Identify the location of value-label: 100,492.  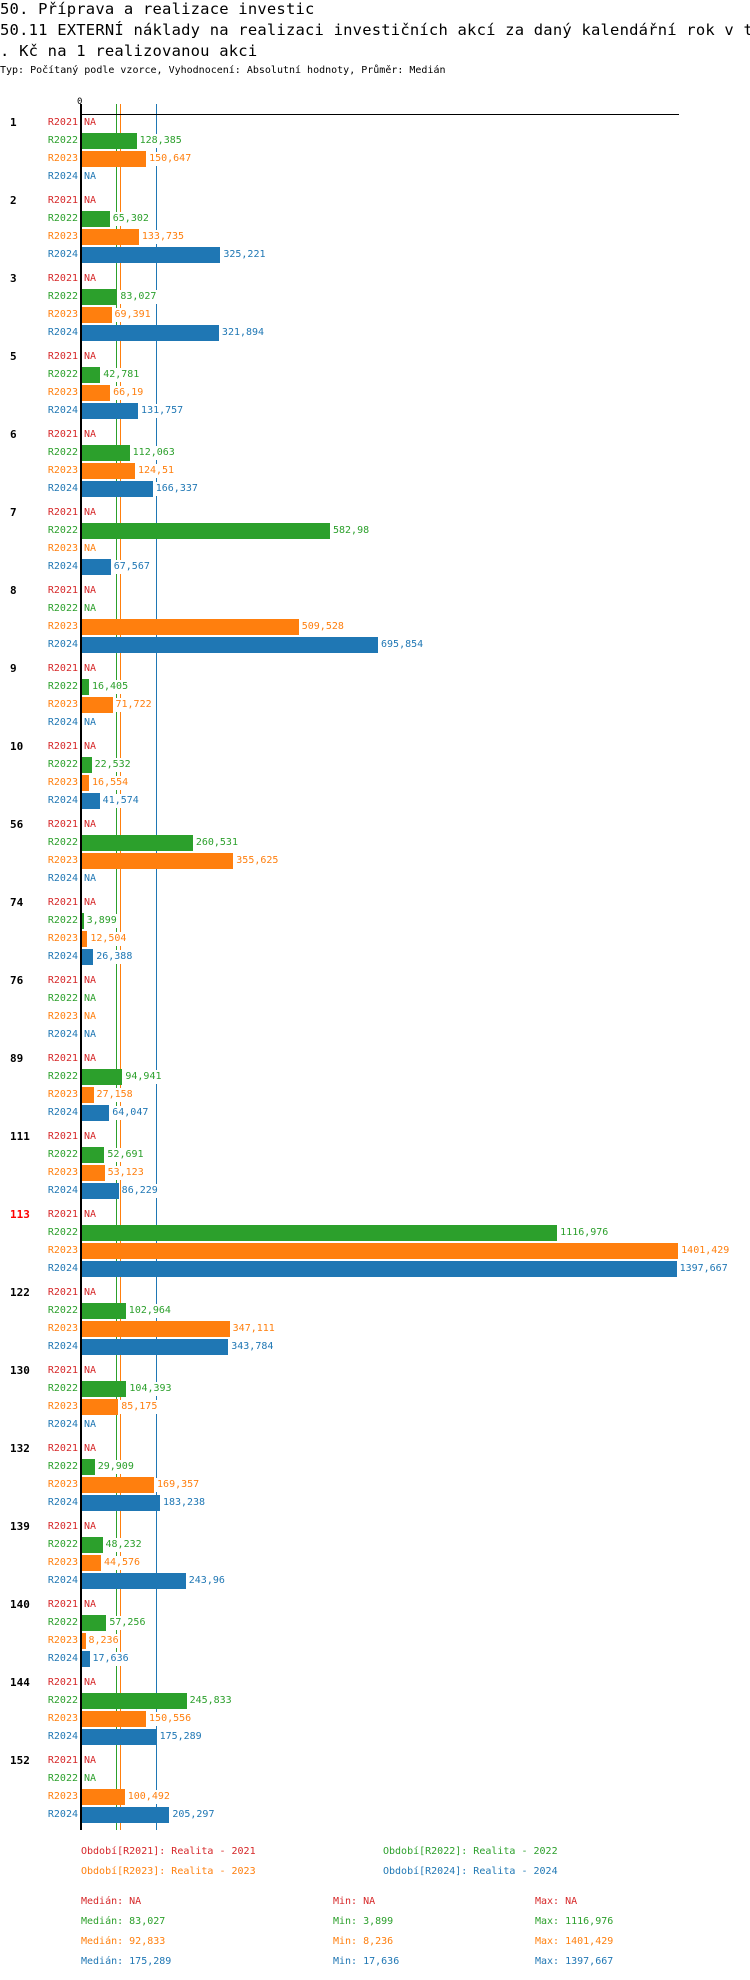
(148, 1797).